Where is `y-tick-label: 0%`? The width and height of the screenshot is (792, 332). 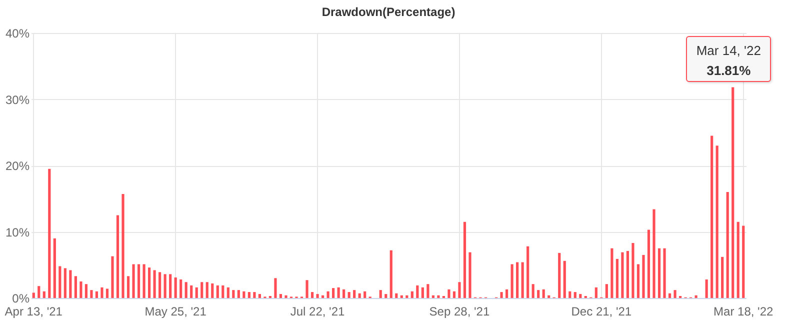
y-tick-label: 0% is located at coordinates (21, 299).